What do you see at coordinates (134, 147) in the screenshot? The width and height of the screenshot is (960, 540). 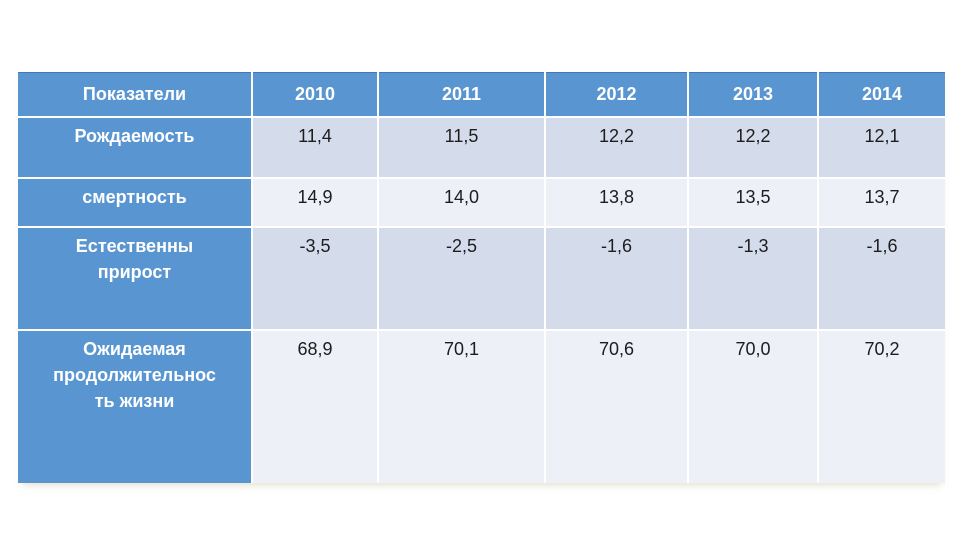 I see `row-header-birth-rate: Рождаемость` at bounding box center [134, 147].